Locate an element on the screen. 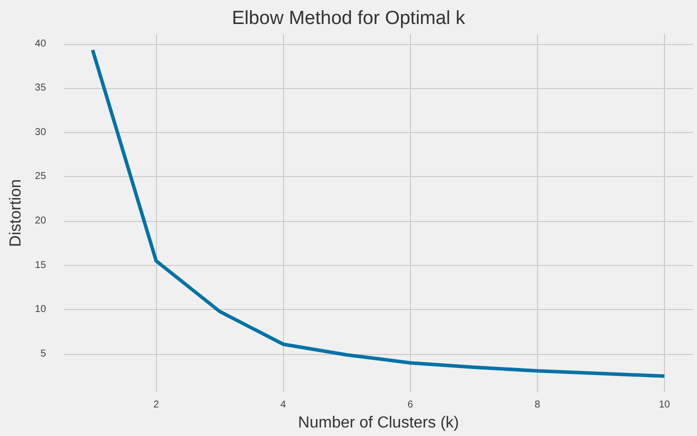 This screenshot has width=697, height=436. x-tick-label: 6 is located at coordinates (410, 405).